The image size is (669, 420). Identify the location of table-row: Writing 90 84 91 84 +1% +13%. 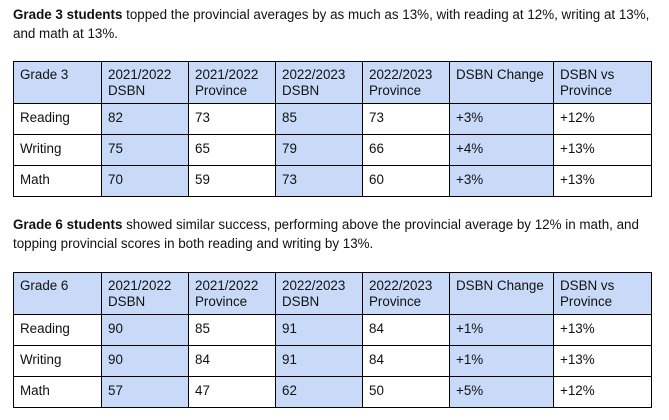
(332, 361).